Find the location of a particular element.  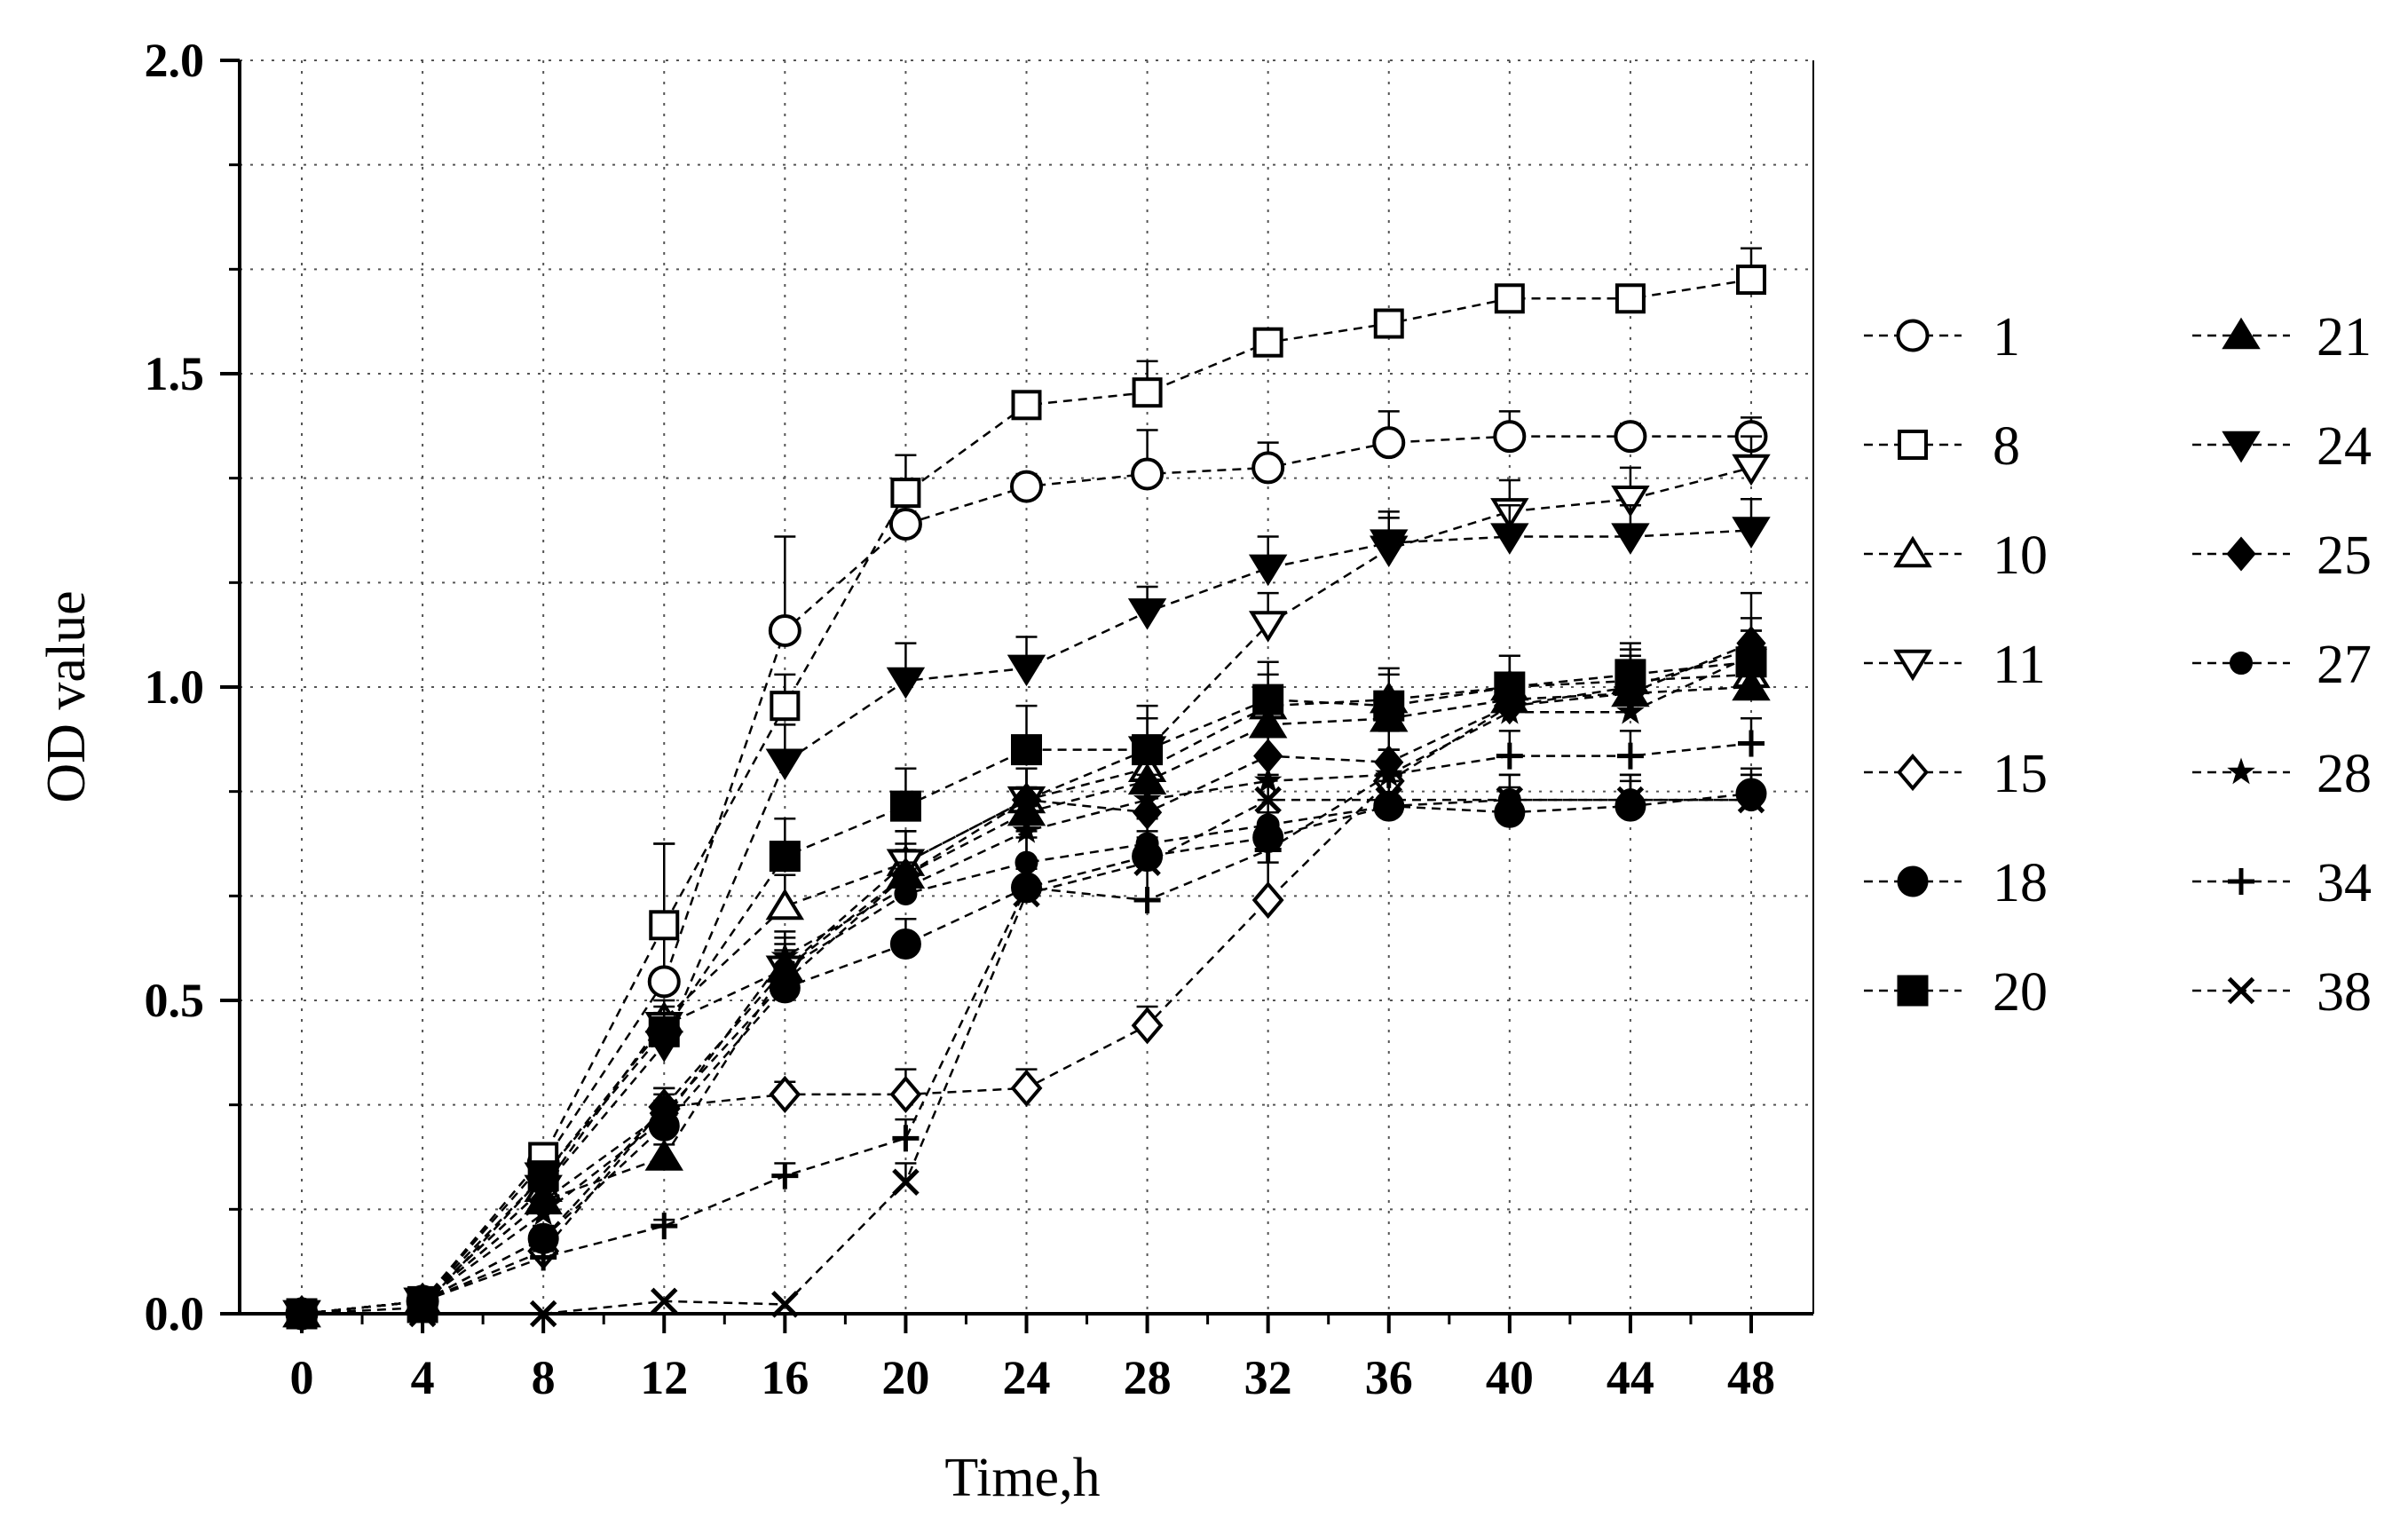

legend-item-34: 34 is located at coordinates (2282, 883).